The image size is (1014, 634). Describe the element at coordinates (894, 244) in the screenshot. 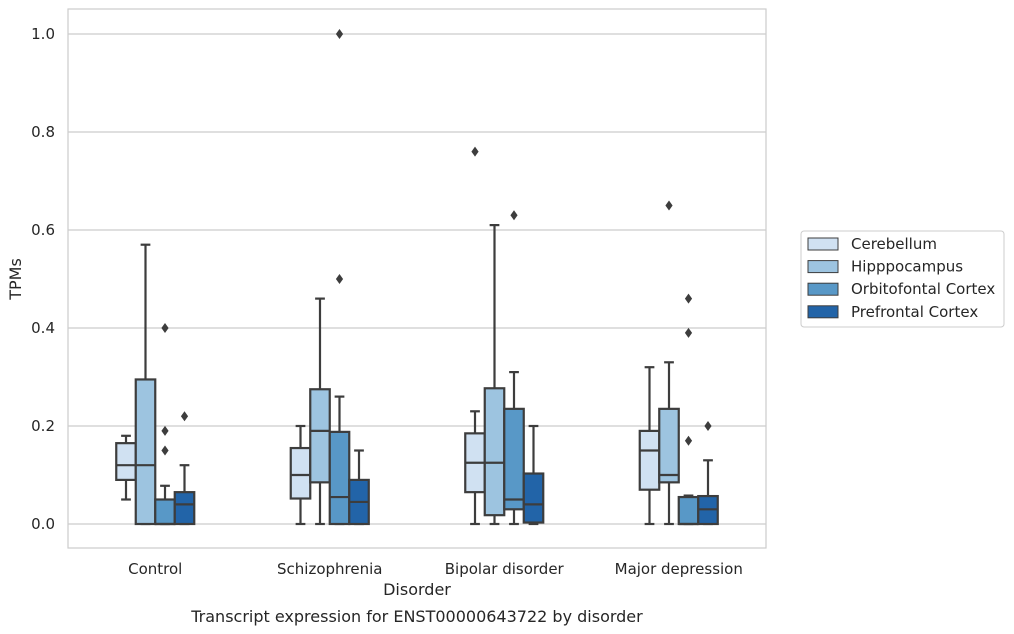

I see `legend-label: Cerebellum` at that location.